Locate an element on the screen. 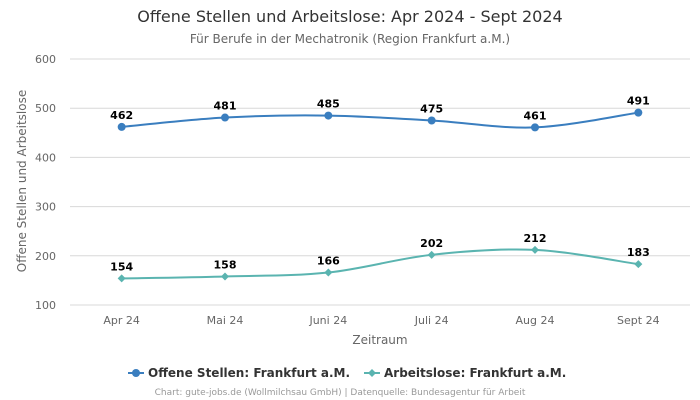 The width and height of the screenshot is (700, 400). y-tick-label: 600 is located at coordinates (45, 59).